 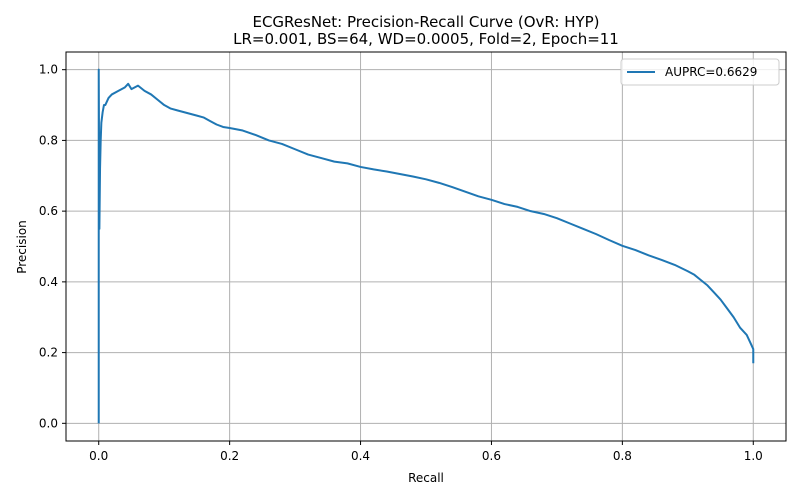 I want to click on x-tick-label: 1.0, so click(x=753, y=456).